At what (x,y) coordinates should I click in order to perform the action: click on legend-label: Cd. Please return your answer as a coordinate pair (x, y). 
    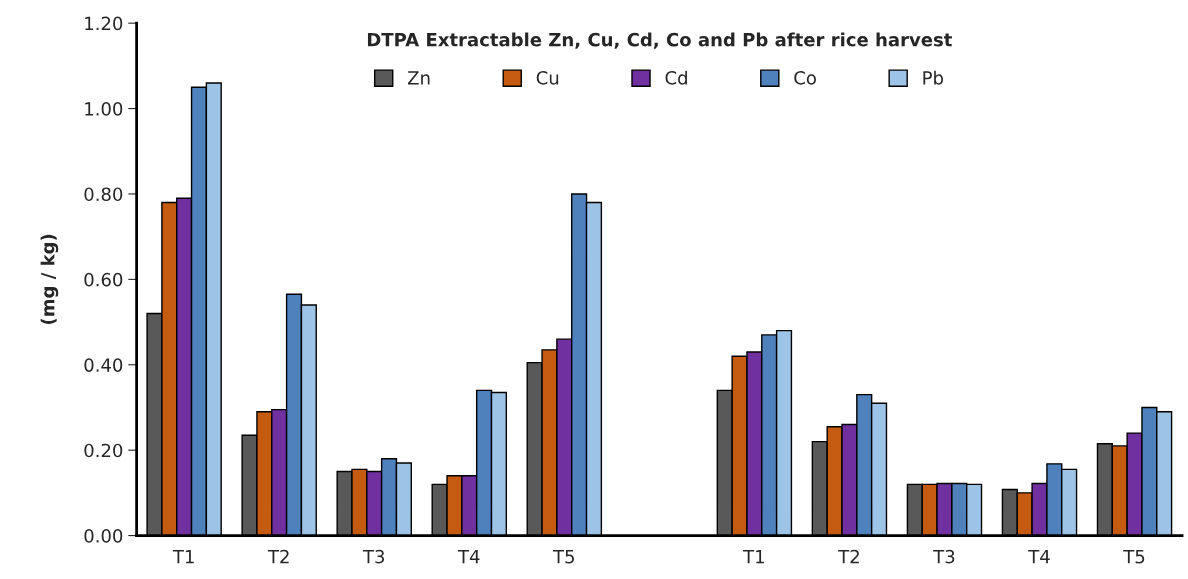
    Looking at the image, I should click on (676, 77).